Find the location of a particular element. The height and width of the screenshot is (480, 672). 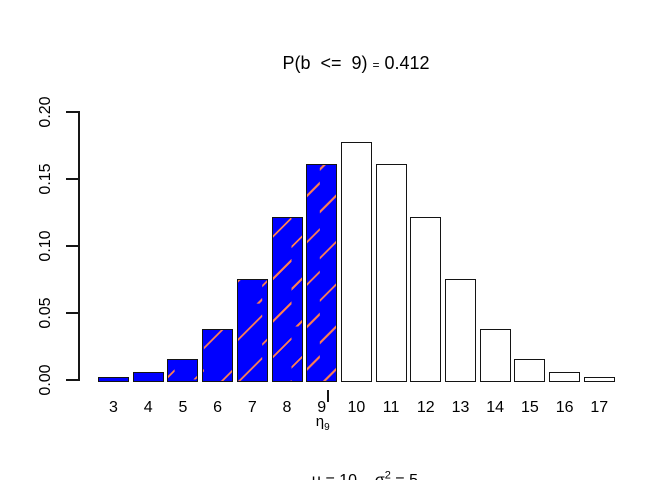

eta-subscript: 9 is located at coordinates (327, 427).